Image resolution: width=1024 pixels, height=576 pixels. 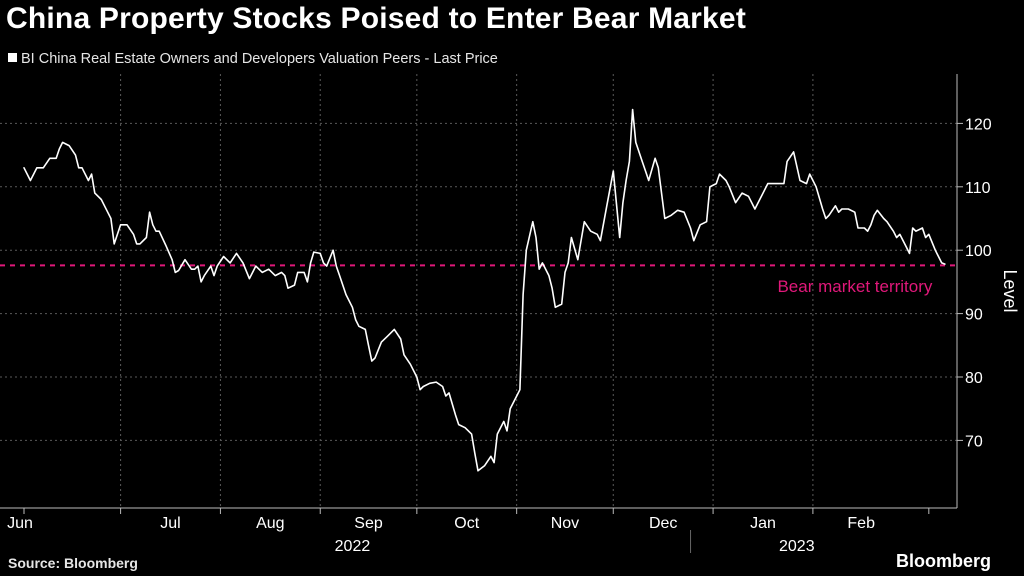 What do you see at coordinates (20, 523) in the screenshot?
I see `x-tick-label-jun: Jun` at bounding box center [20, 523].